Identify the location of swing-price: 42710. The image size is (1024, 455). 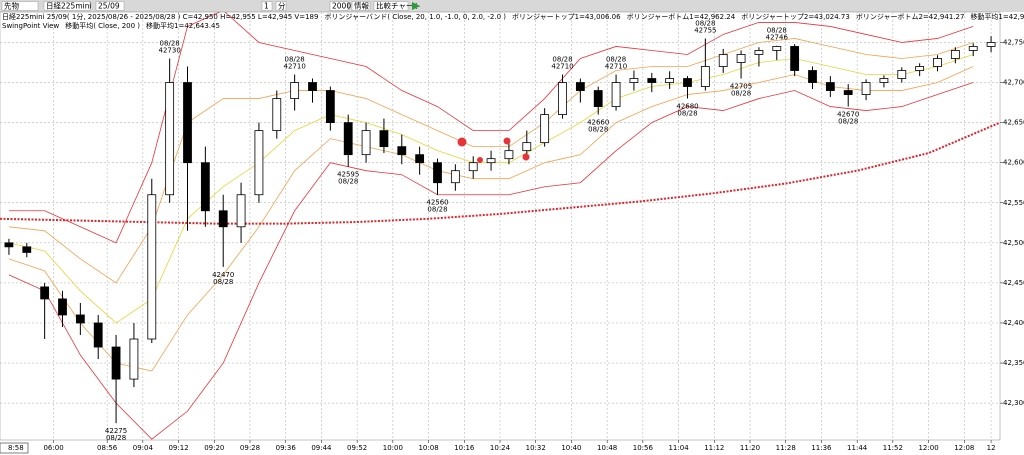
(562, 67).